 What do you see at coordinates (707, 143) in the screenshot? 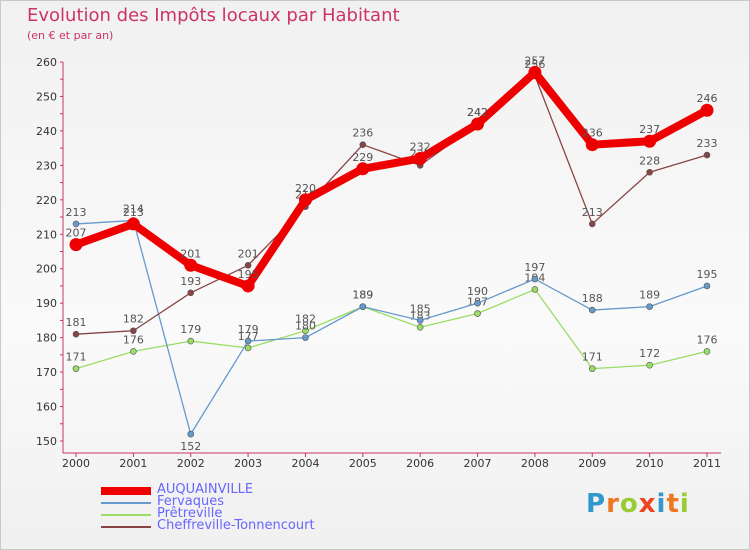
I see `data-label-cheffreville-tonnencourt: 233` at bounding box center [707, 143].